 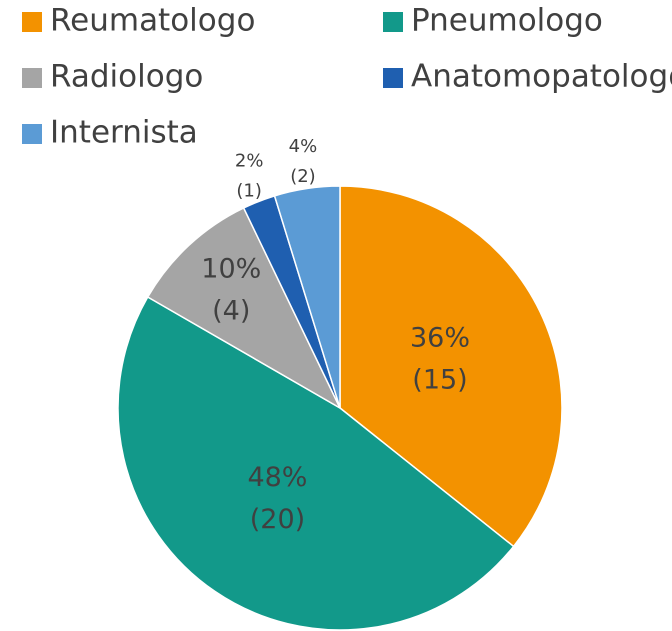 I want to click on legend-label: Anatomopatologo, so click(x=541, y=77).